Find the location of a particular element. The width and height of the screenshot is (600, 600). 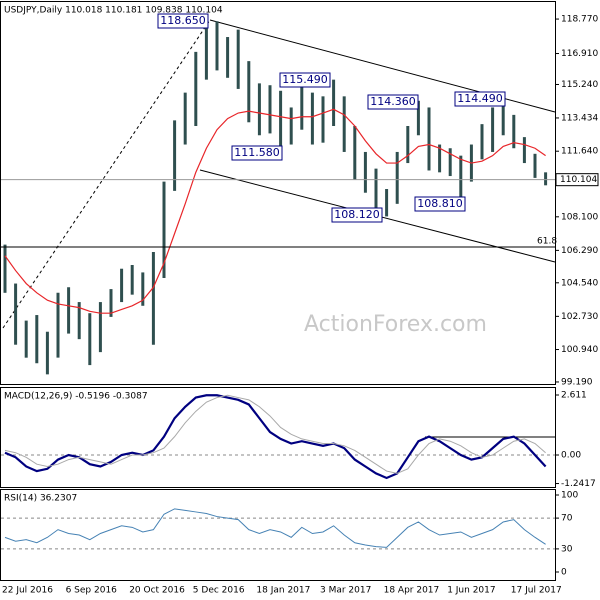

macd-title: MACD(12,26,9) -0.5196 -0.3087 is located at coordinates (76, 397).